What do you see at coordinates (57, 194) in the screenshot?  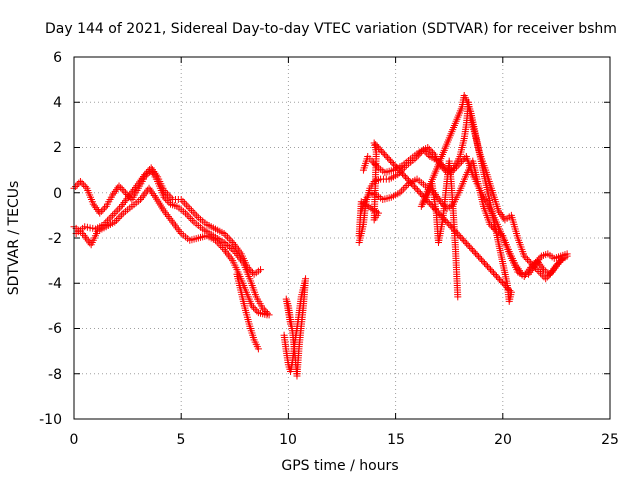 I see `y-tick-label: 0` at bounding box center [57, 194].